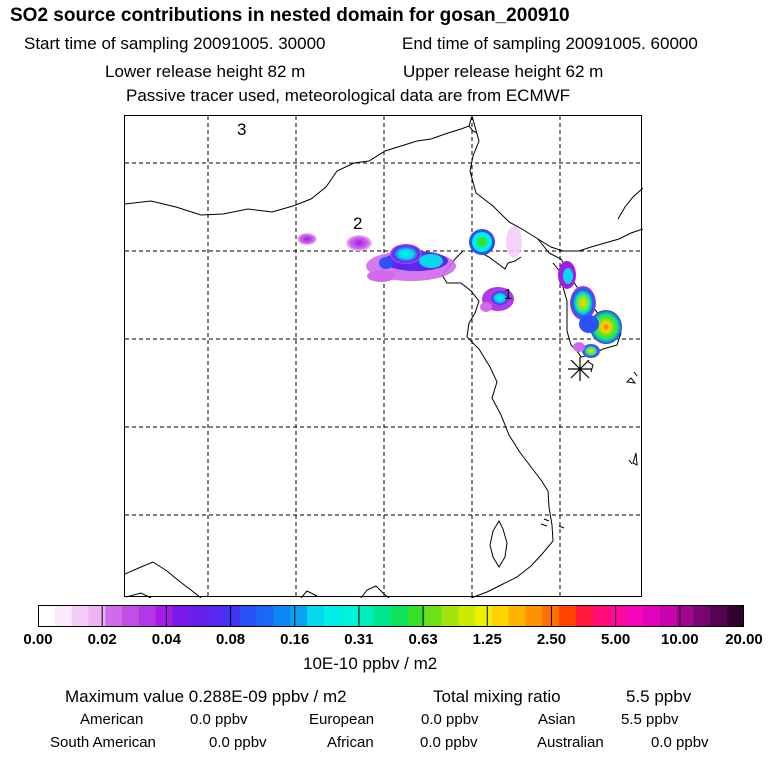 This screenshot has width=768, height=768. I want to click on colorbar-tick-label: 2.50, so click(551, 639).